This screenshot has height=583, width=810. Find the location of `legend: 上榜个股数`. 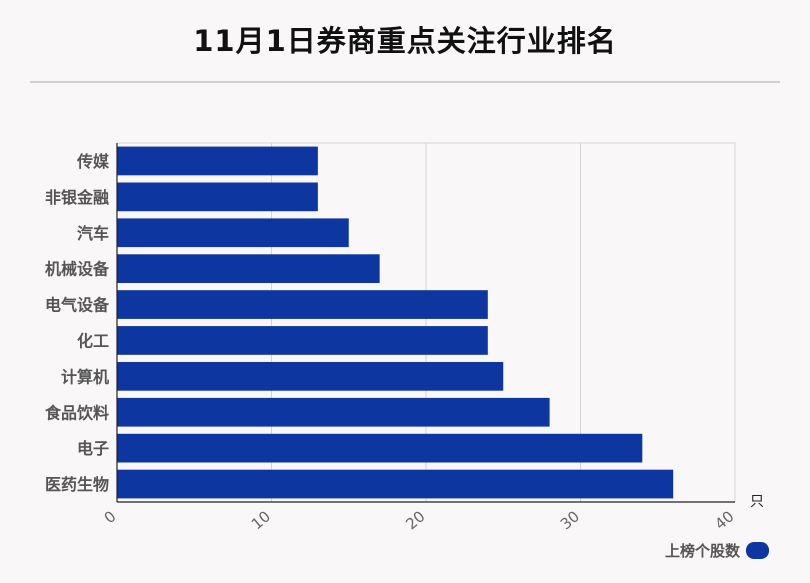

legend: 上榜个股数 is located at coordinates (717, 550).